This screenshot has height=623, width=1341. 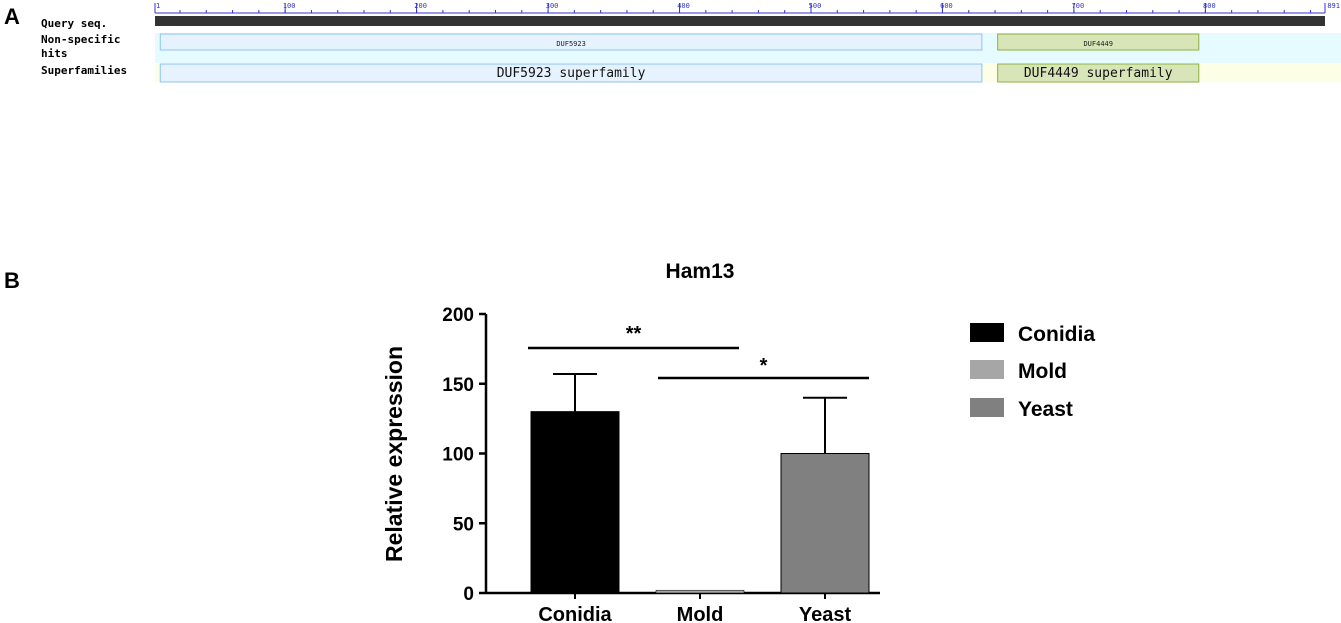 I want to click on x-tick-label: Yeast, so click(x=825, y=613).